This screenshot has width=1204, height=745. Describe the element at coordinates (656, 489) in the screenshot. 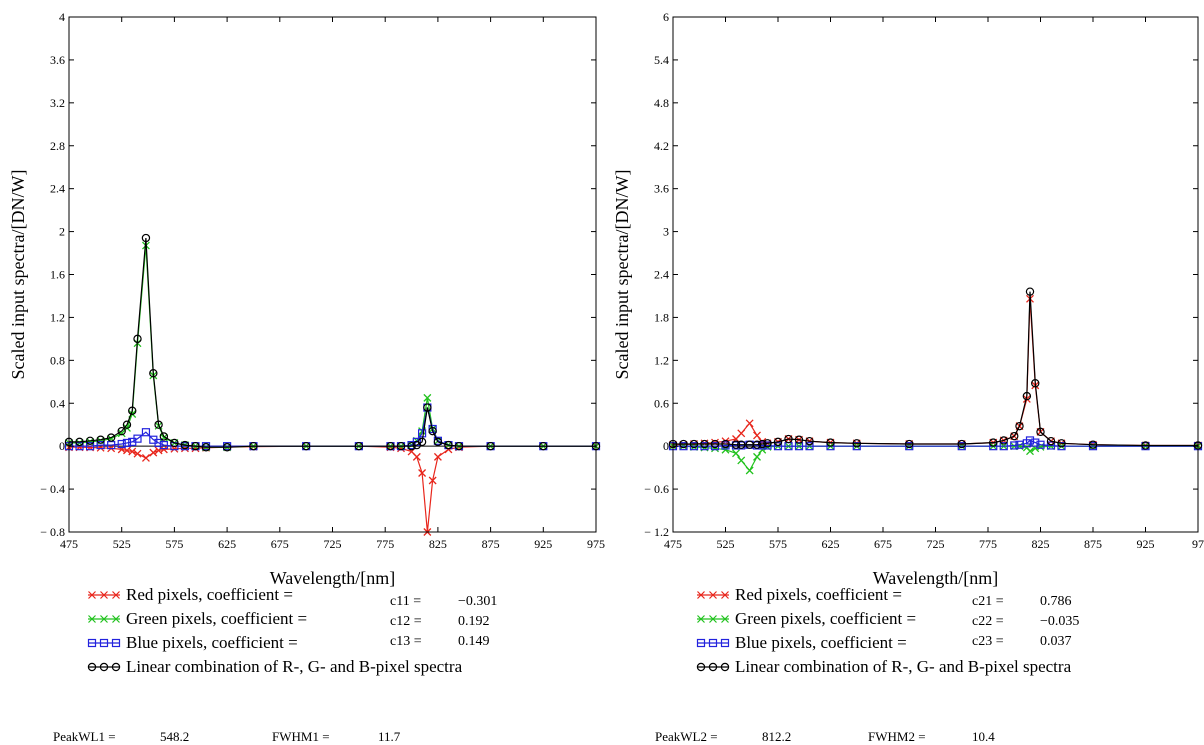

I see `y-tick-label: − 0.6` at that location.